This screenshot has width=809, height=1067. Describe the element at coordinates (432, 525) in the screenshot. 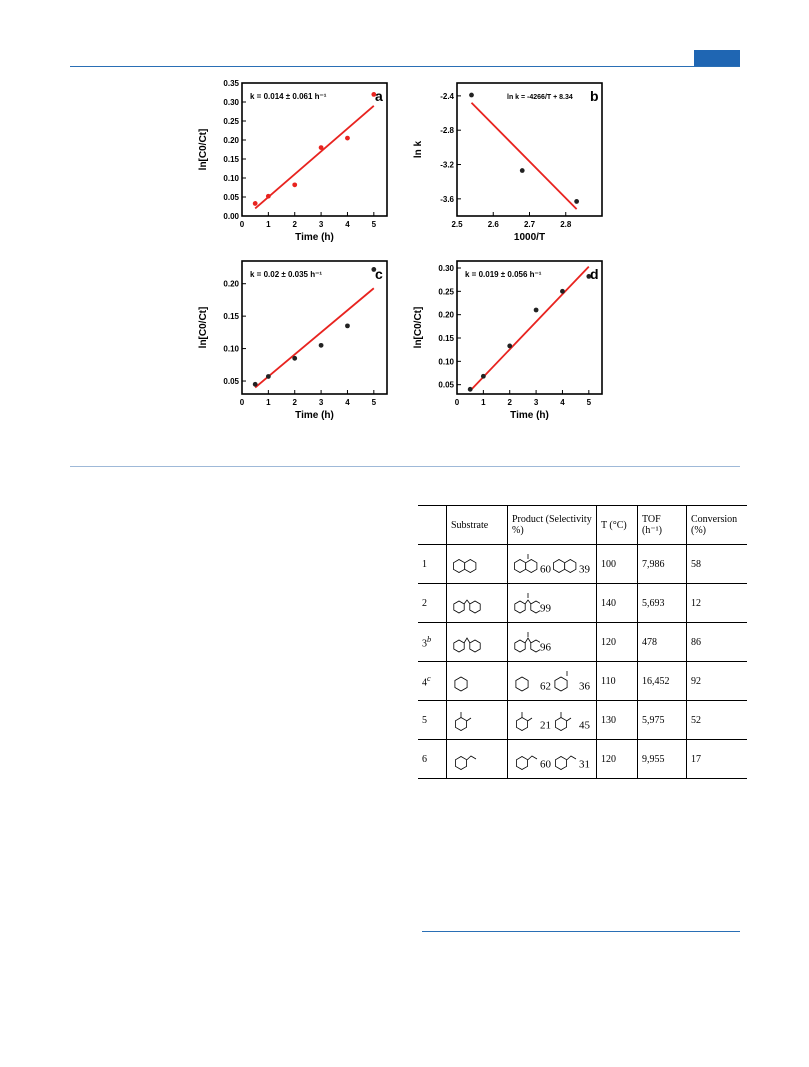

I see `col-entry` at that location.